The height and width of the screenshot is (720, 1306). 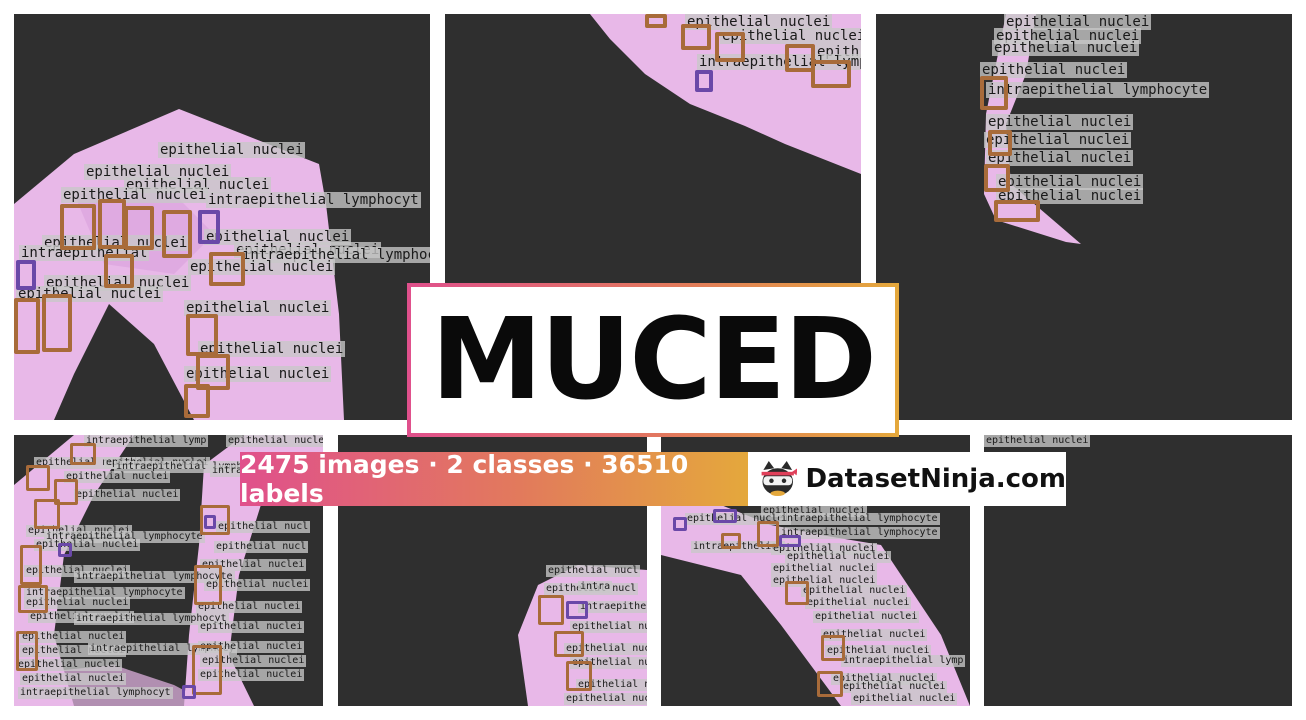 What do you see at coordinates (612, 607) in the screenshot?
I see `label-tag: intraepithelial` at bounding box center [612, 607].